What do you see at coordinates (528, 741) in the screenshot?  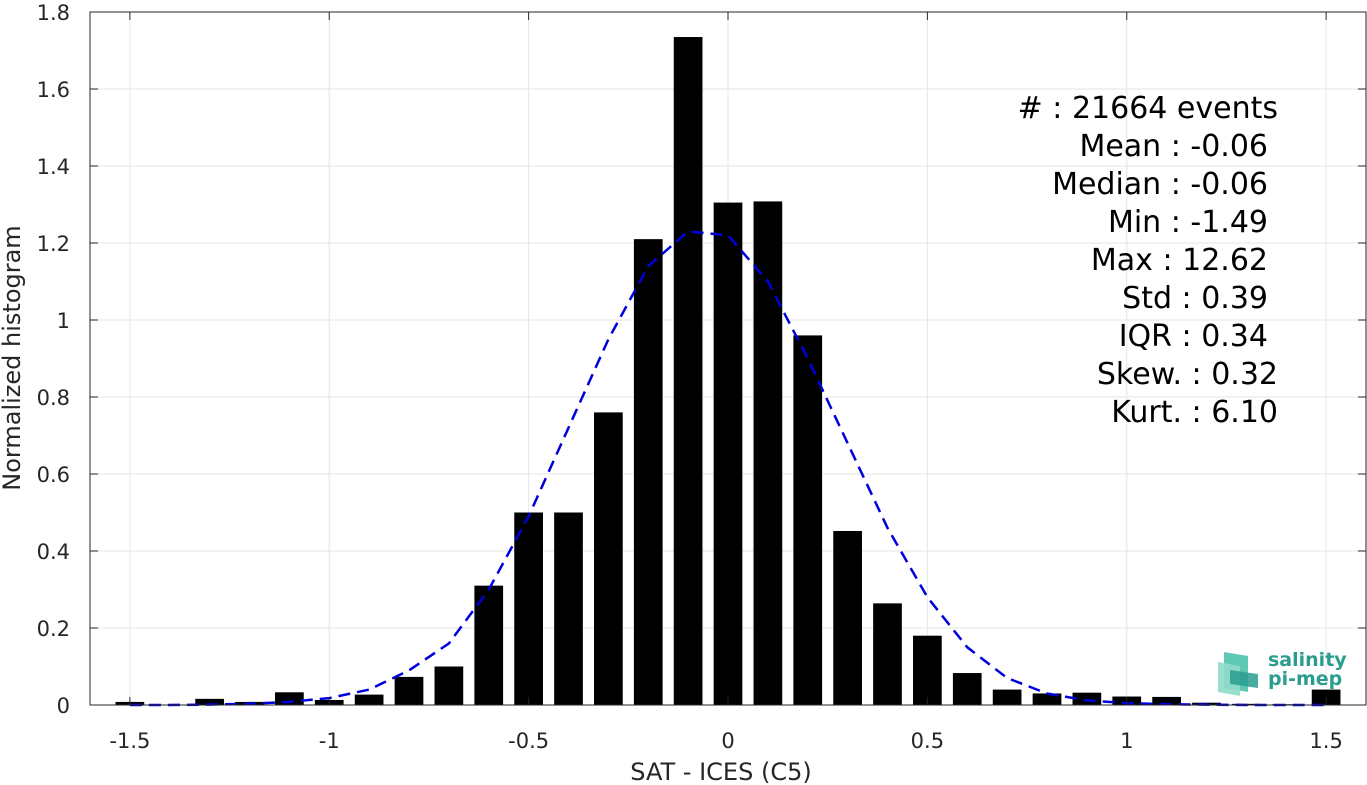 I see `x-tick-label: -0.5` at bounding box center [528, 741].